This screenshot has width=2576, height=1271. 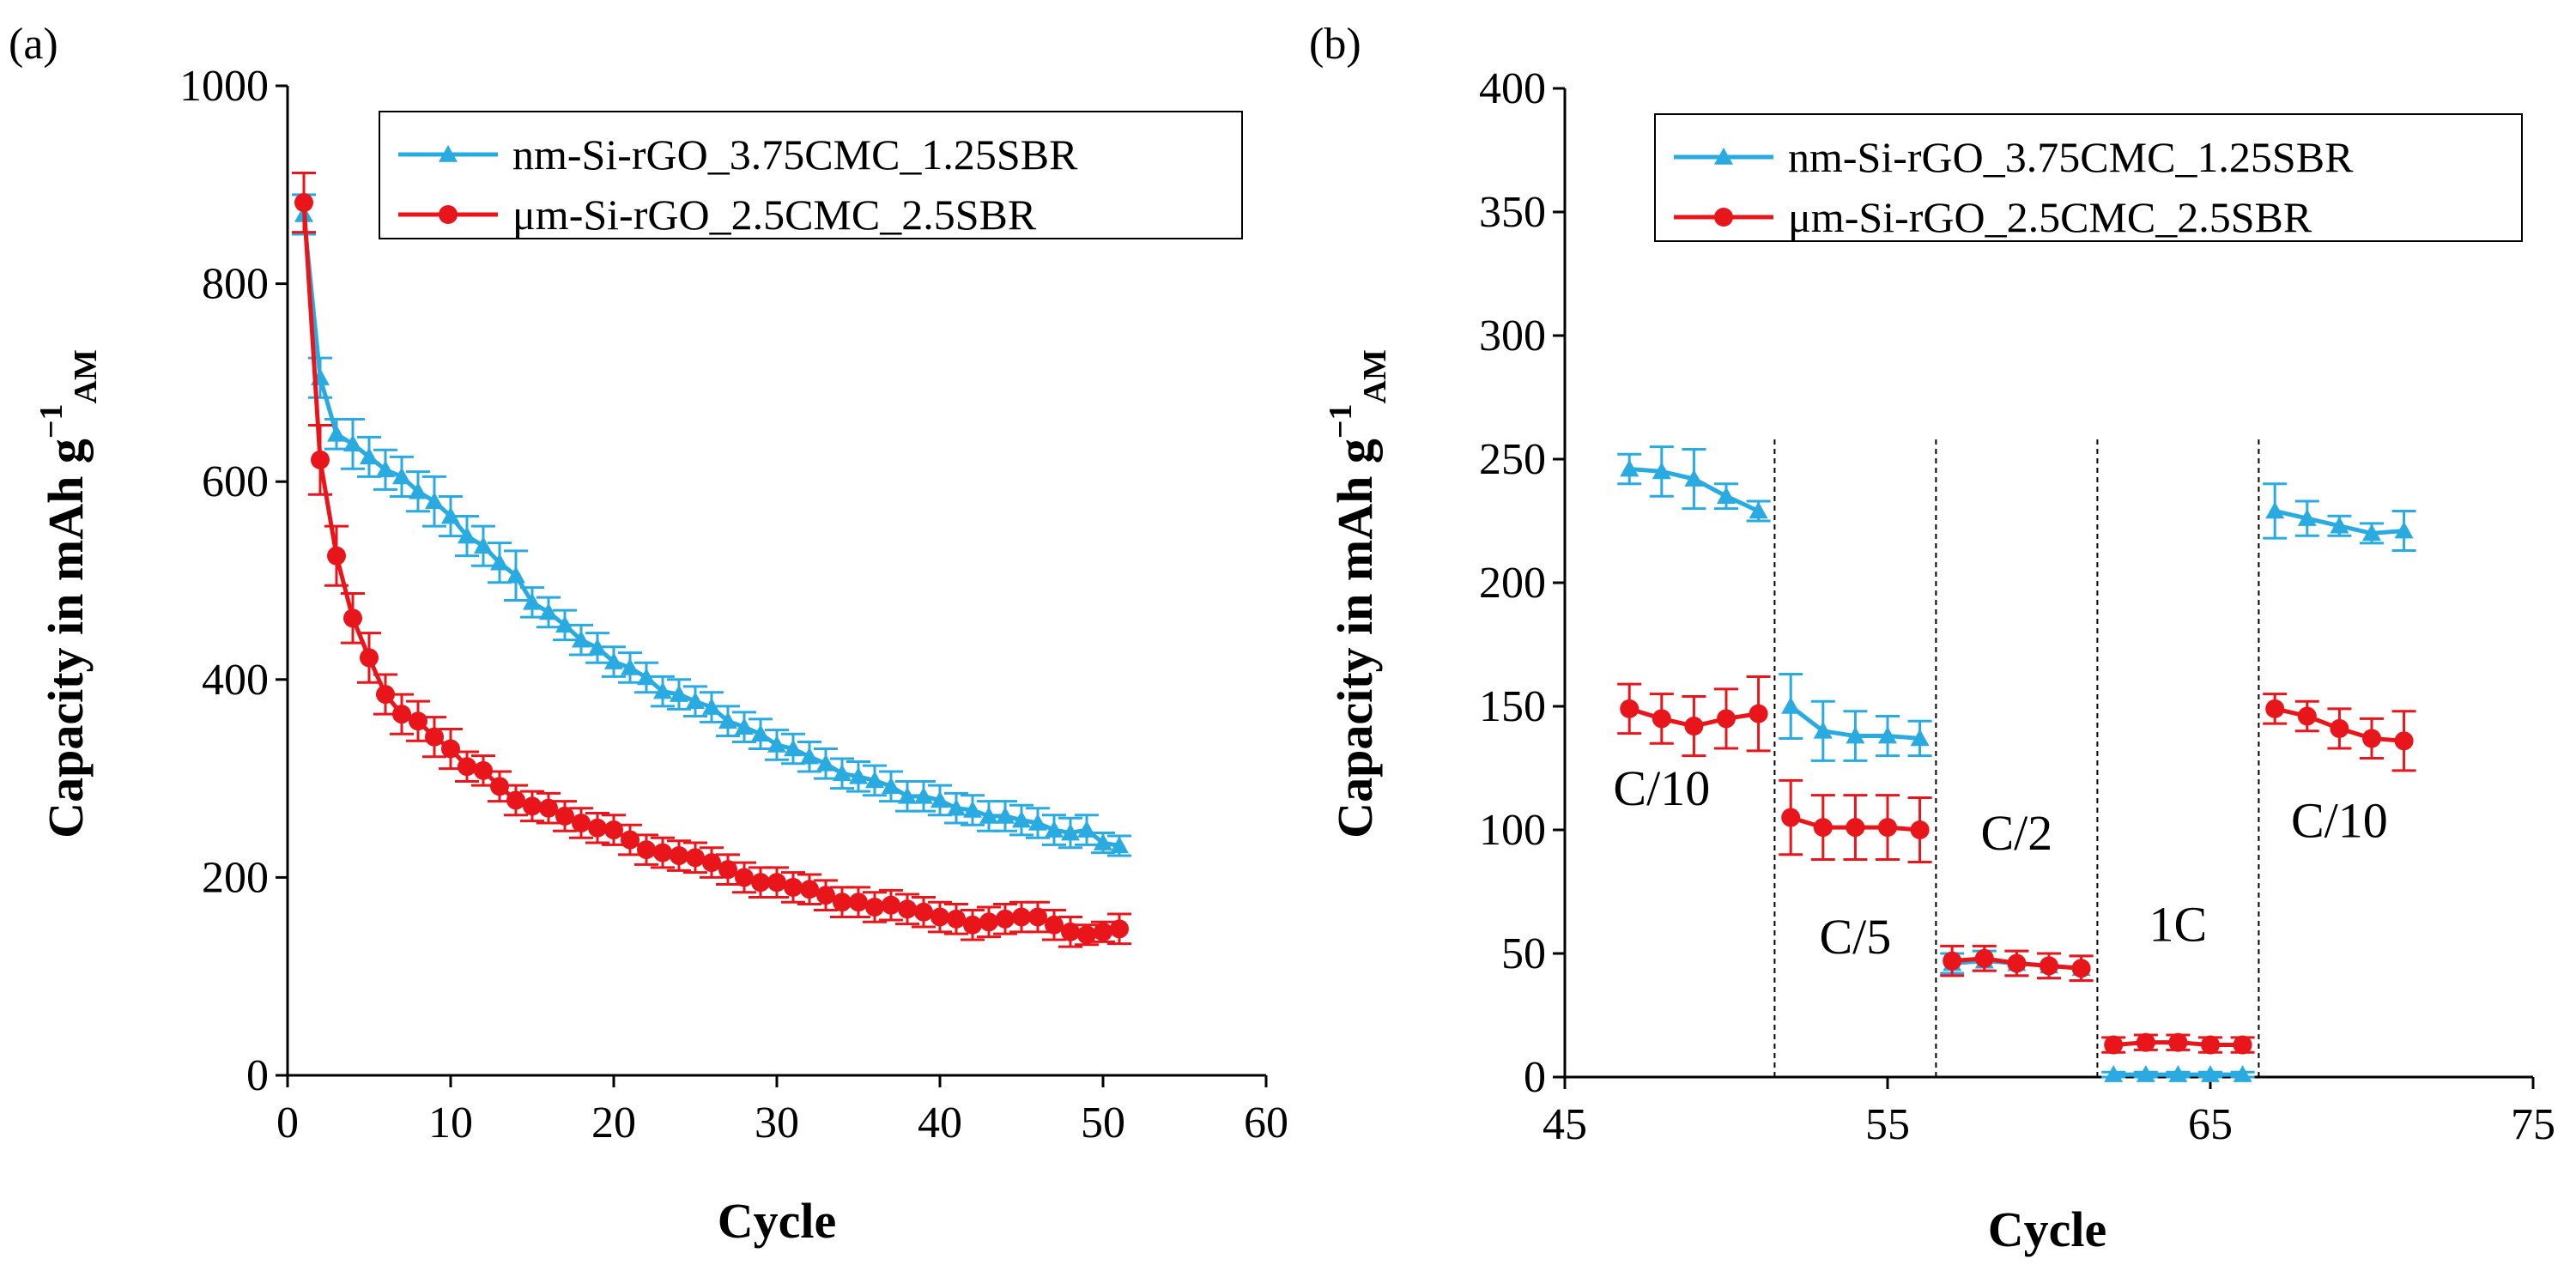 I want to click on rate-label: C/2, so click(x=2016, y=833).